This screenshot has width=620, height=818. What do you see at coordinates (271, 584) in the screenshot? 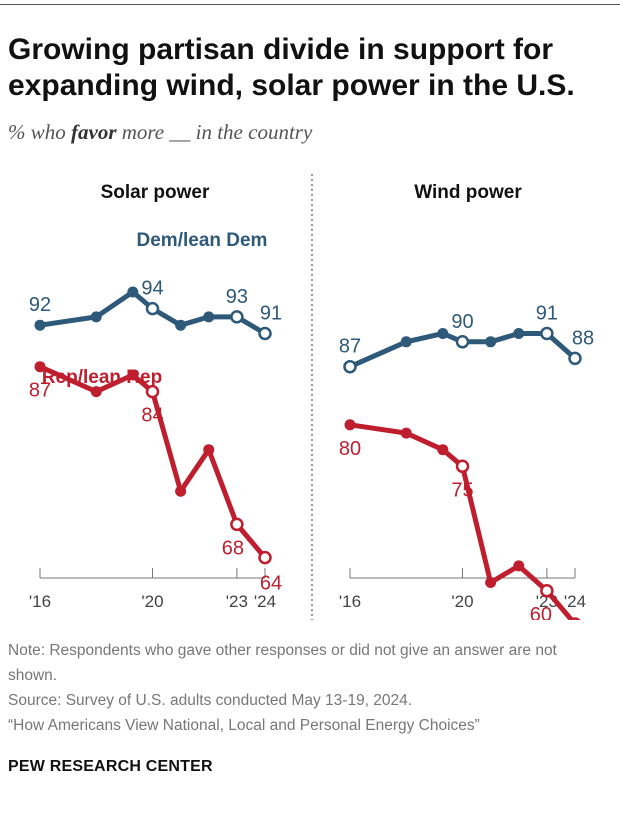
I see `data-label: 64` at bounding box center [271, 584].